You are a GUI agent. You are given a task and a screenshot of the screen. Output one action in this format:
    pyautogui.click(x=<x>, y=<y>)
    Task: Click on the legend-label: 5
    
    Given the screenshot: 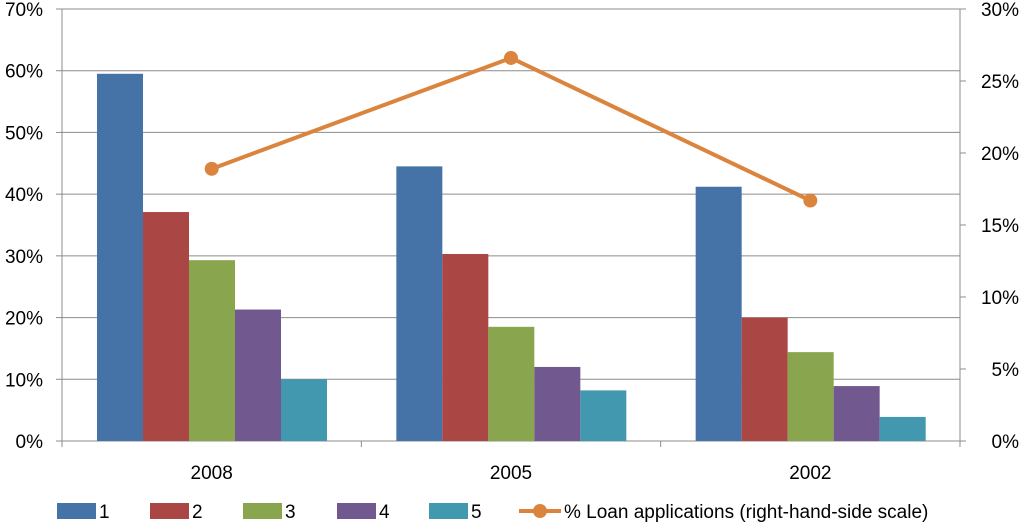 What is the action you would take?
    pyautogui.click(x=476, y=512)
    